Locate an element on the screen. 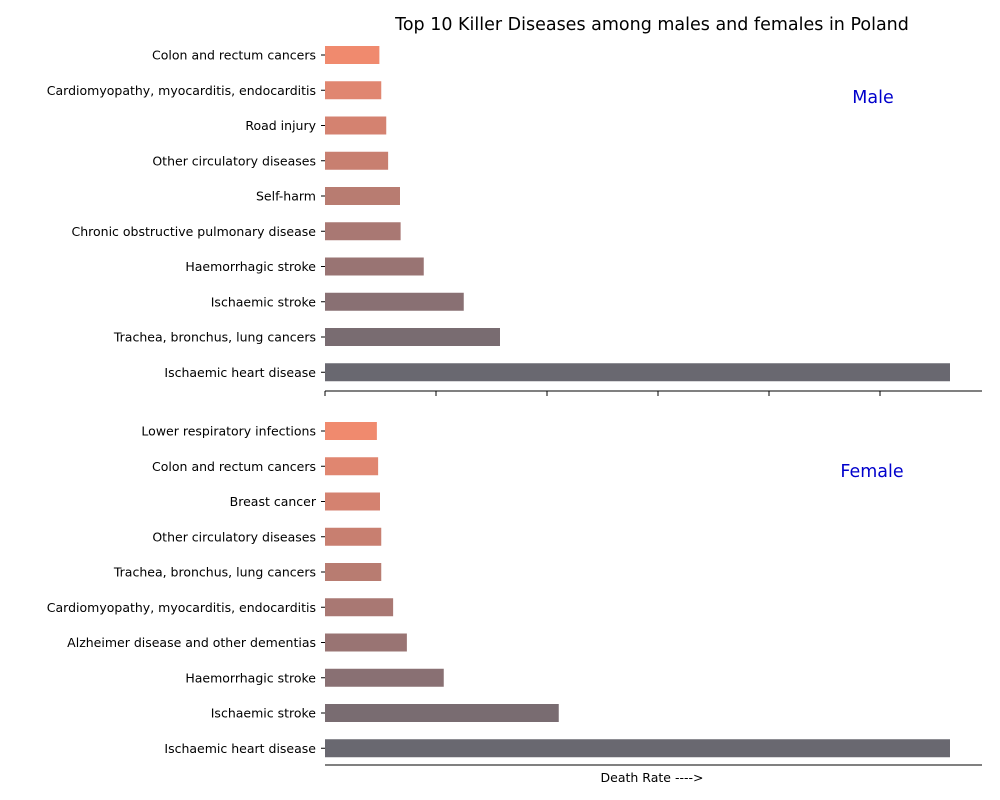  female-y-tick-label: Trachea, bronchus, lung cancers is located at coordinates (214, 572).